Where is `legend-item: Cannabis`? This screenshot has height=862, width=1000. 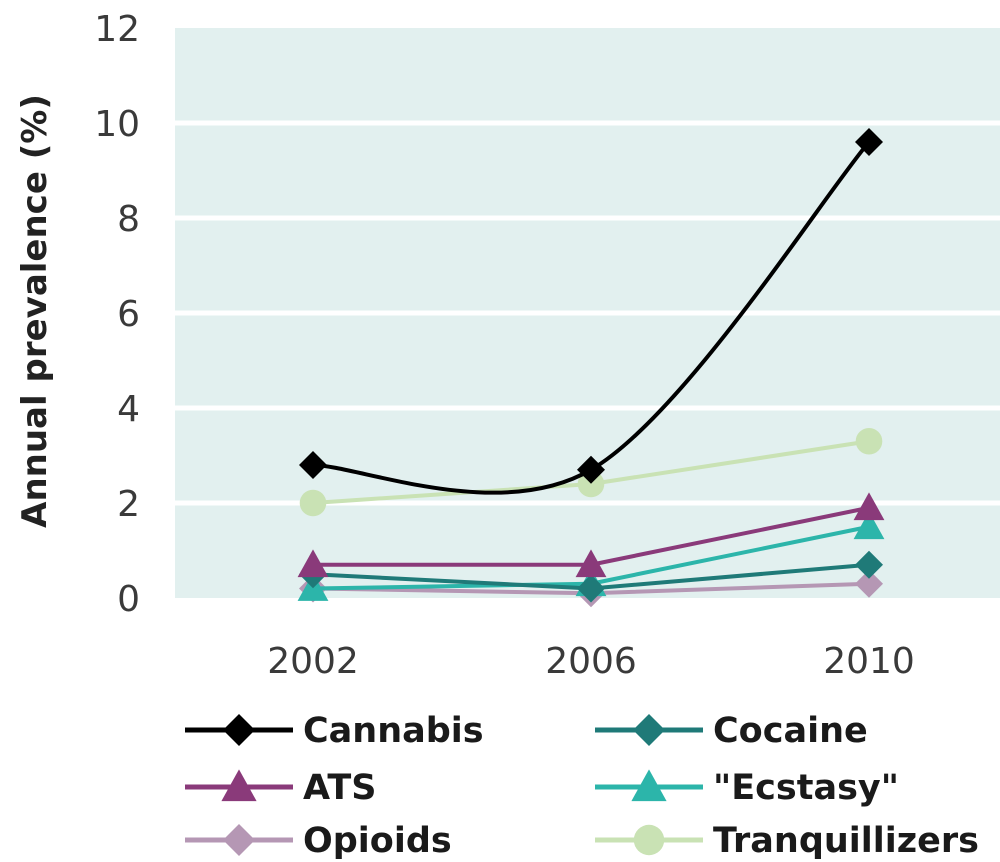 legend-item: Cannabis is located at coordinates (334, 731).